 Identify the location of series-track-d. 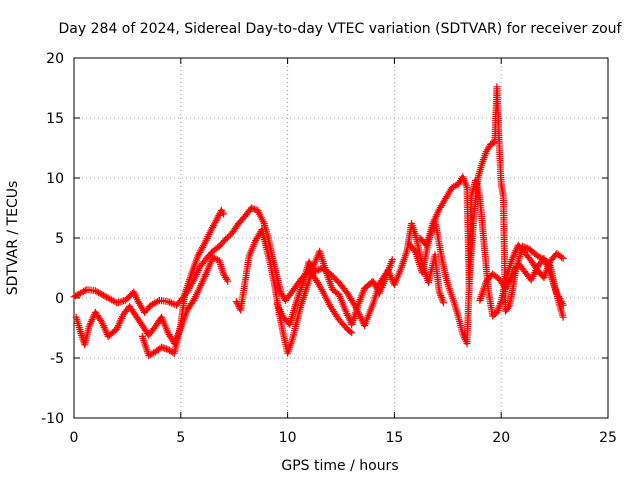
(314, 291).